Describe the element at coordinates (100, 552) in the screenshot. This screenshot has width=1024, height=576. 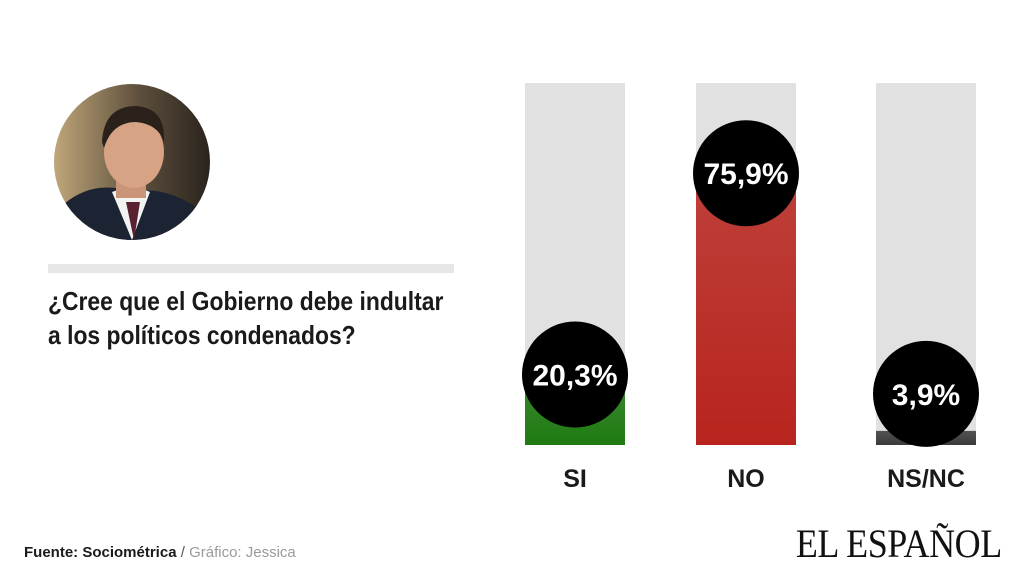
I see `source-label: Fuente: Sociométrica` at that location.